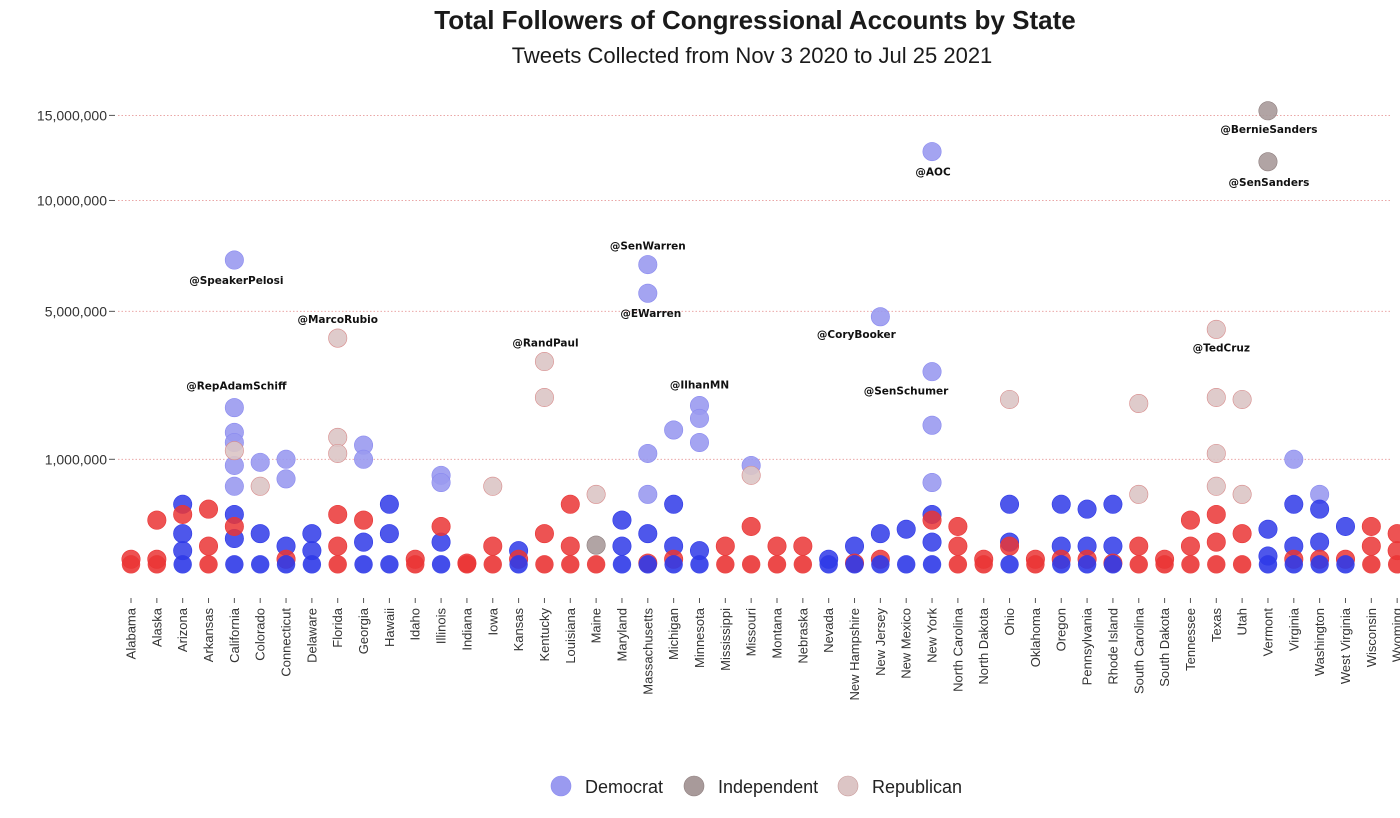 The width and height of the screenshot is (1400, 818). I want to click on point-baseline-oklahoma, so click(1035, 564).